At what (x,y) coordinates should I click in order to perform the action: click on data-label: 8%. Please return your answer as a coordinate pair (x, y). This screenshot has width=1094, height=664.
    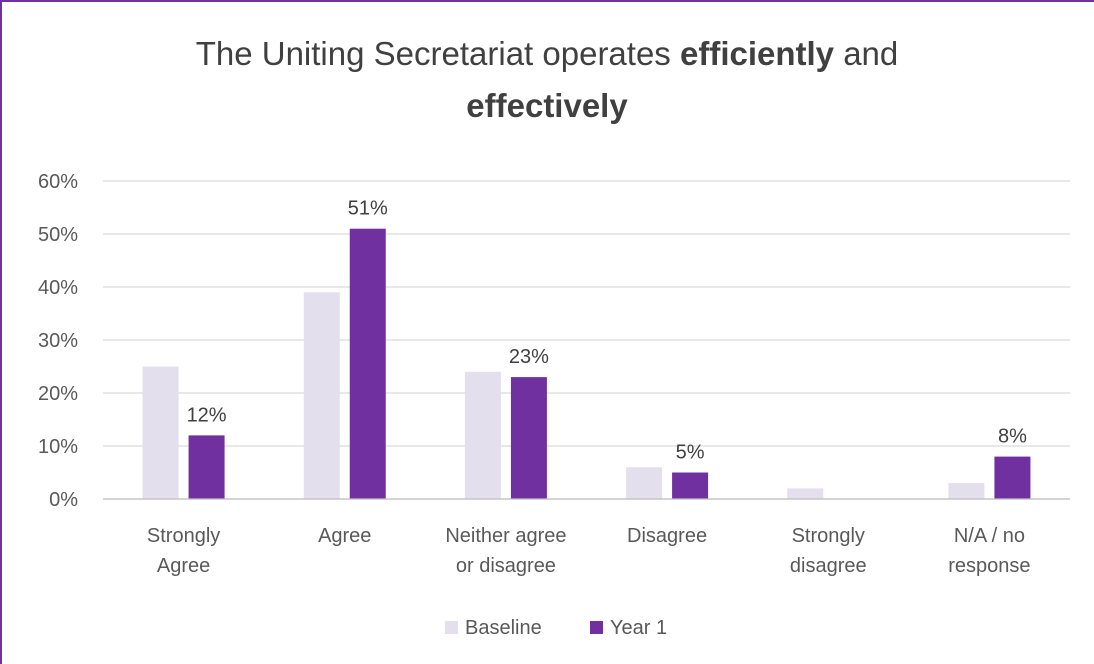
    Looking at the image, I should click on (1012, 437).